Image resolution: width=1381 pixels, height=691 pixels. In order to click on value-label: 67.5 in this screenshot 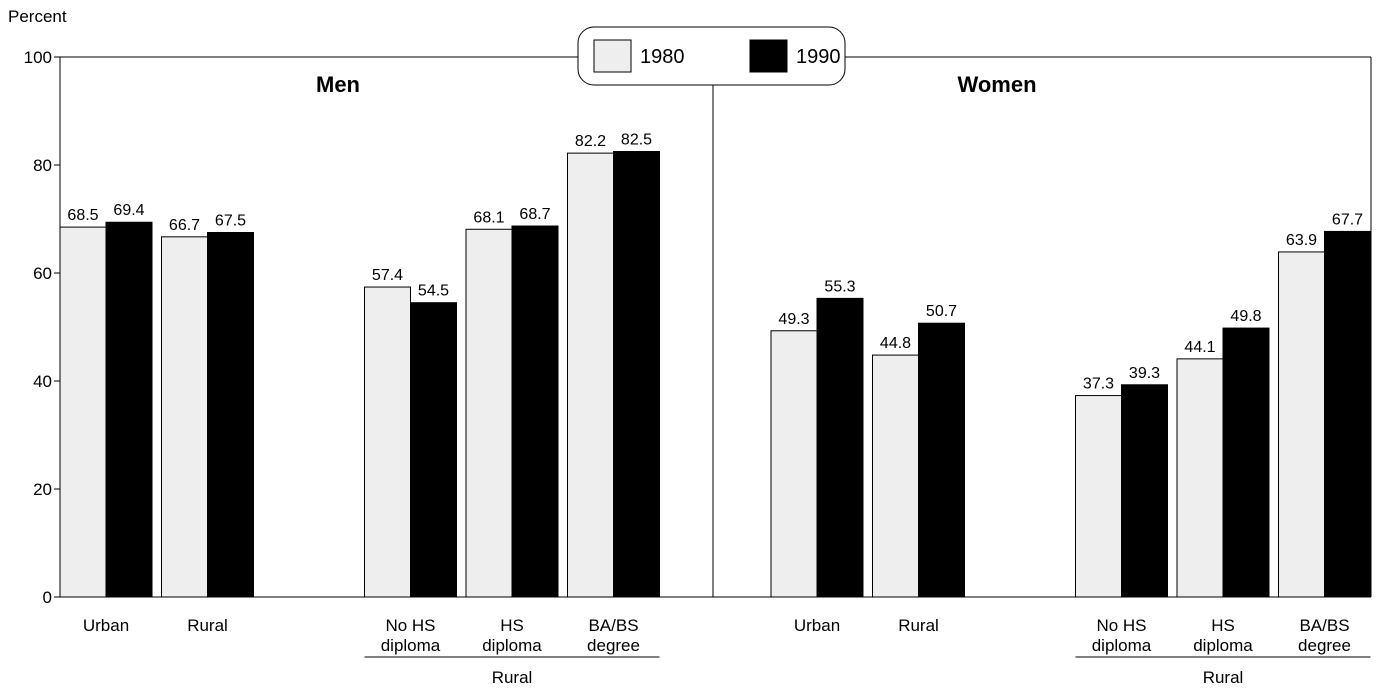, I will do `click(230, 221)`.